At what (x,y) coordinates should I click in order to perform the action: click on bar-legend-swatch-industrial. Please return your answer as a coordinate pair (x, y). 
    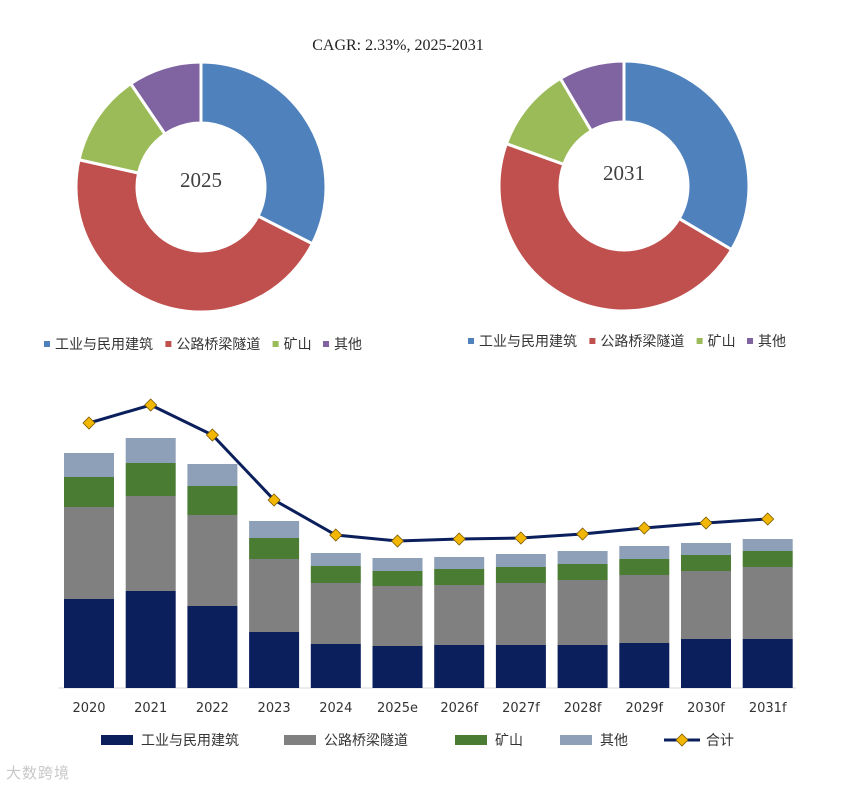
    Looking at the image, I should click on (117, 740).